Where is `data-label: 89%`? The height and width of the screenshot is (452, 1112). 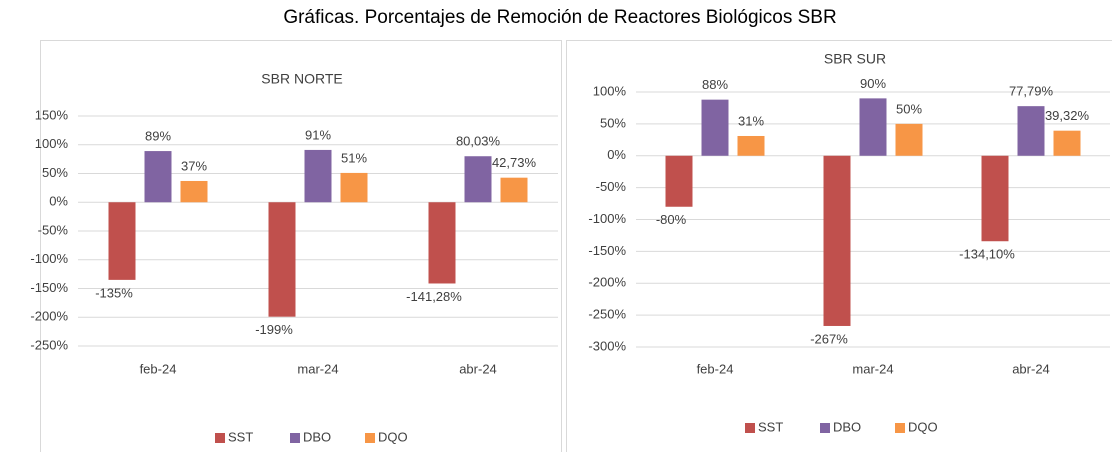
data-label: 89% is located at coordinates (158, 136).